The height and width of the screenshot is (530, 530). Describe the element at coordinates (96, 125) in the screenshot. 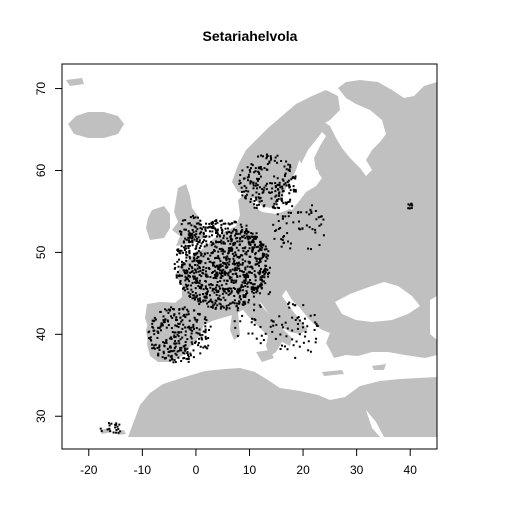

I see `iceland` at that location.